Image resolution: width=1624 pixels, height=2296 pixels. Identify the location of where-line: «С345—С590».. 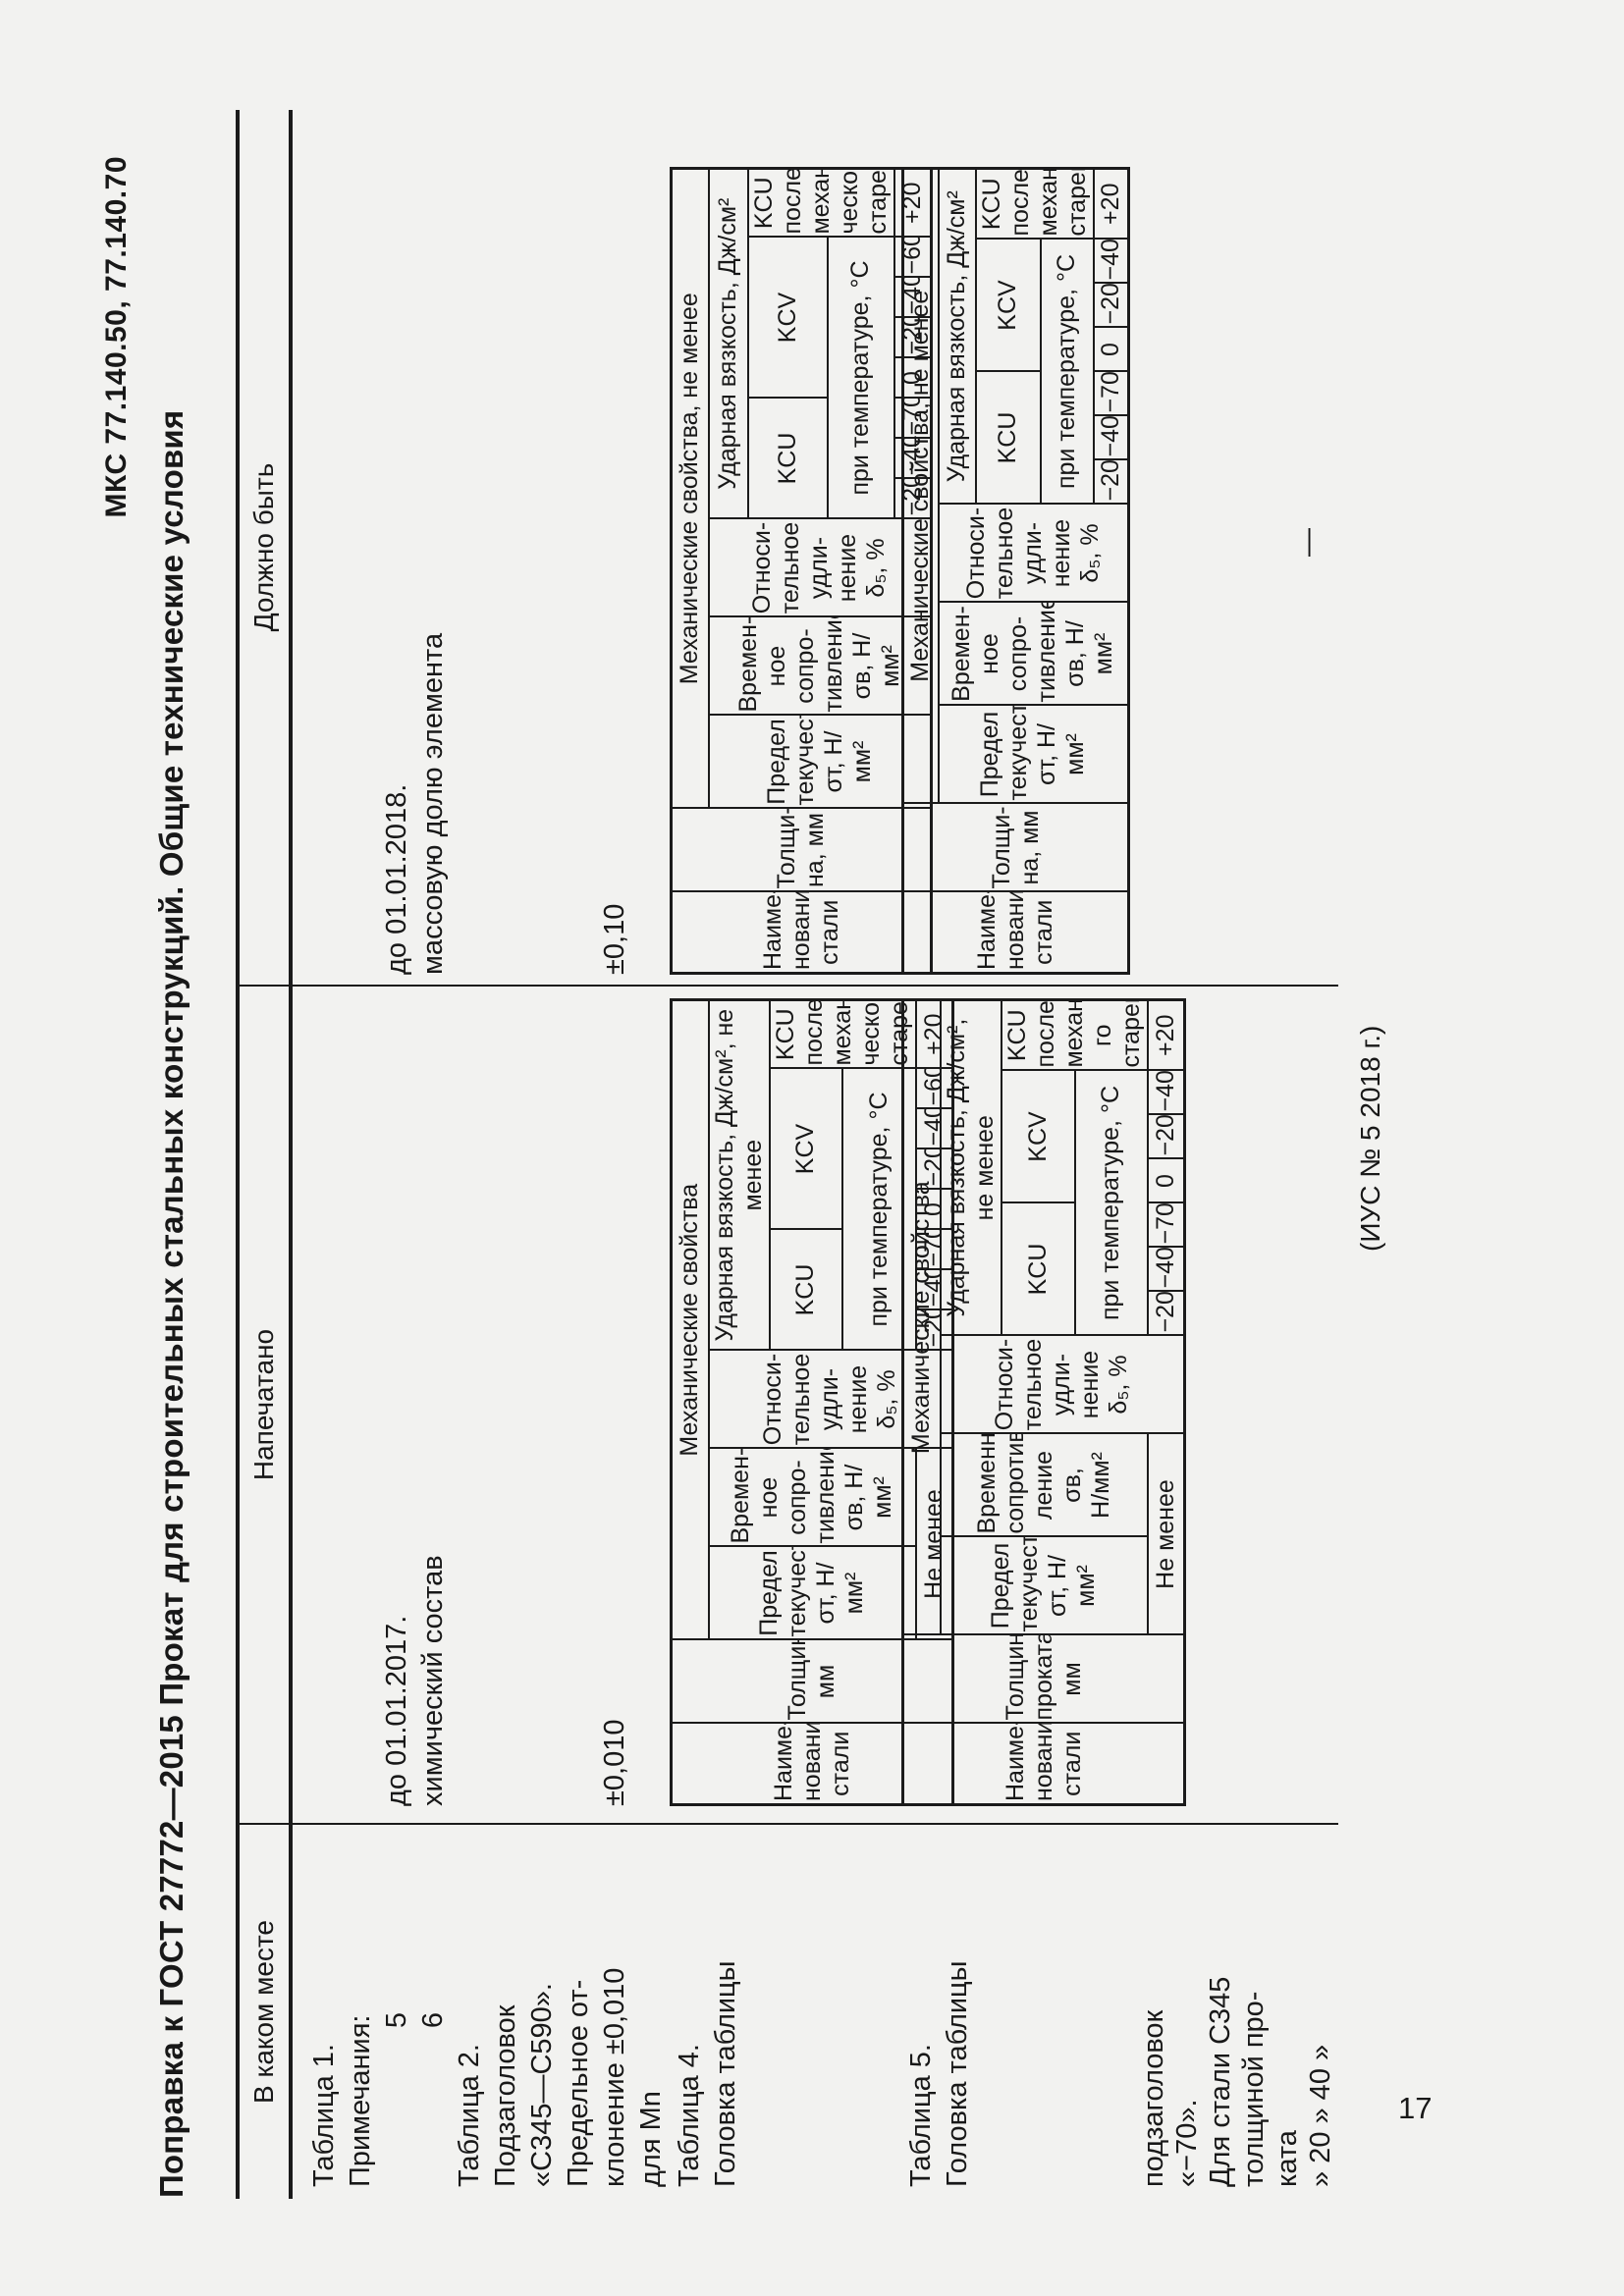
(542, 2085).